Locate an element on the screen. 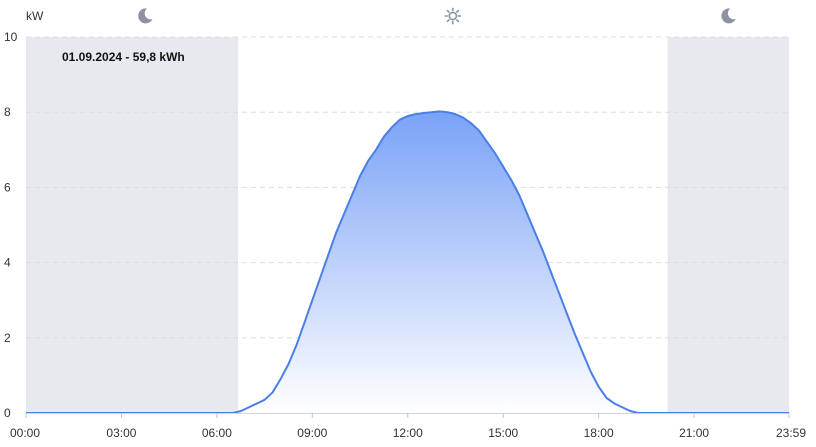 This screenshot has width=816, height=447. daily-summary: 01.09.2024 - 59,8 kWh is located at coordinates (123, 57).